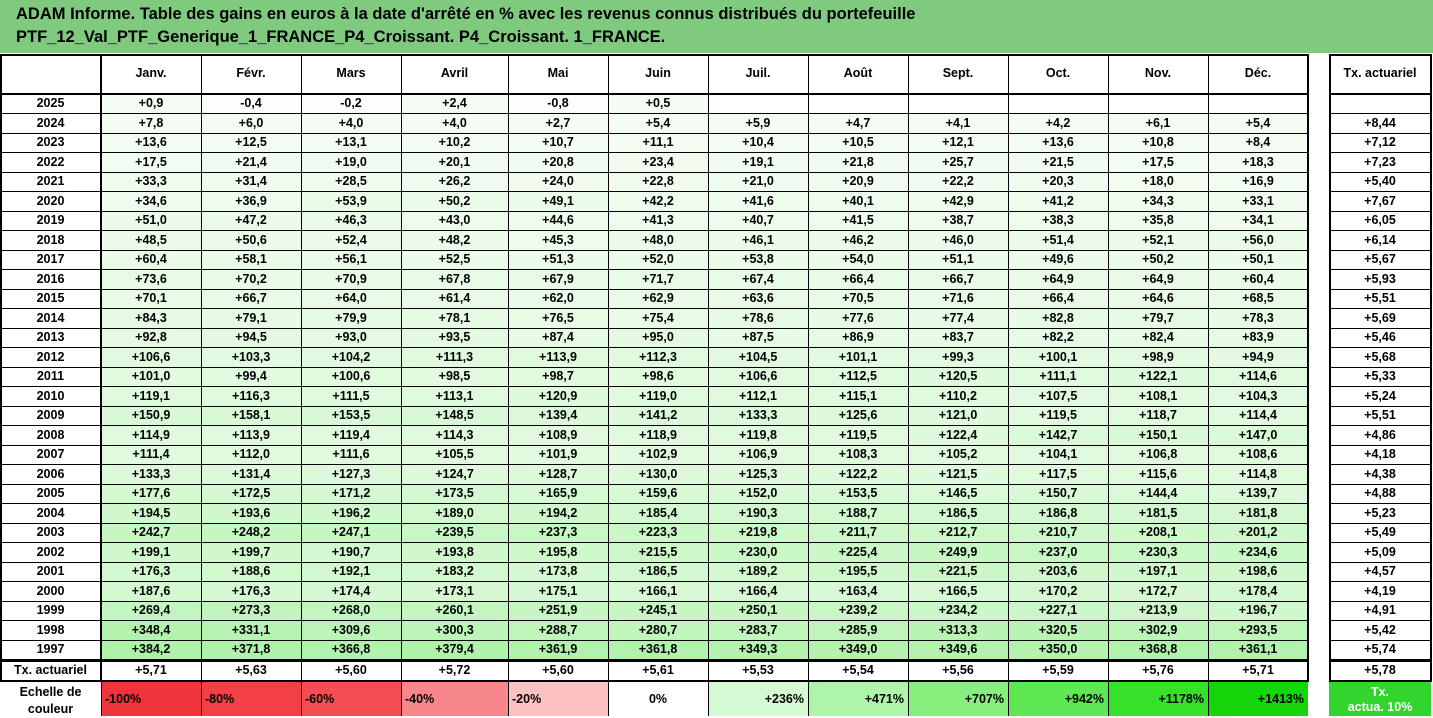  What do you see at coordinates (50, 221) in the screenshot?
I see `year-label: 2019` at bounding box center [50, 221].